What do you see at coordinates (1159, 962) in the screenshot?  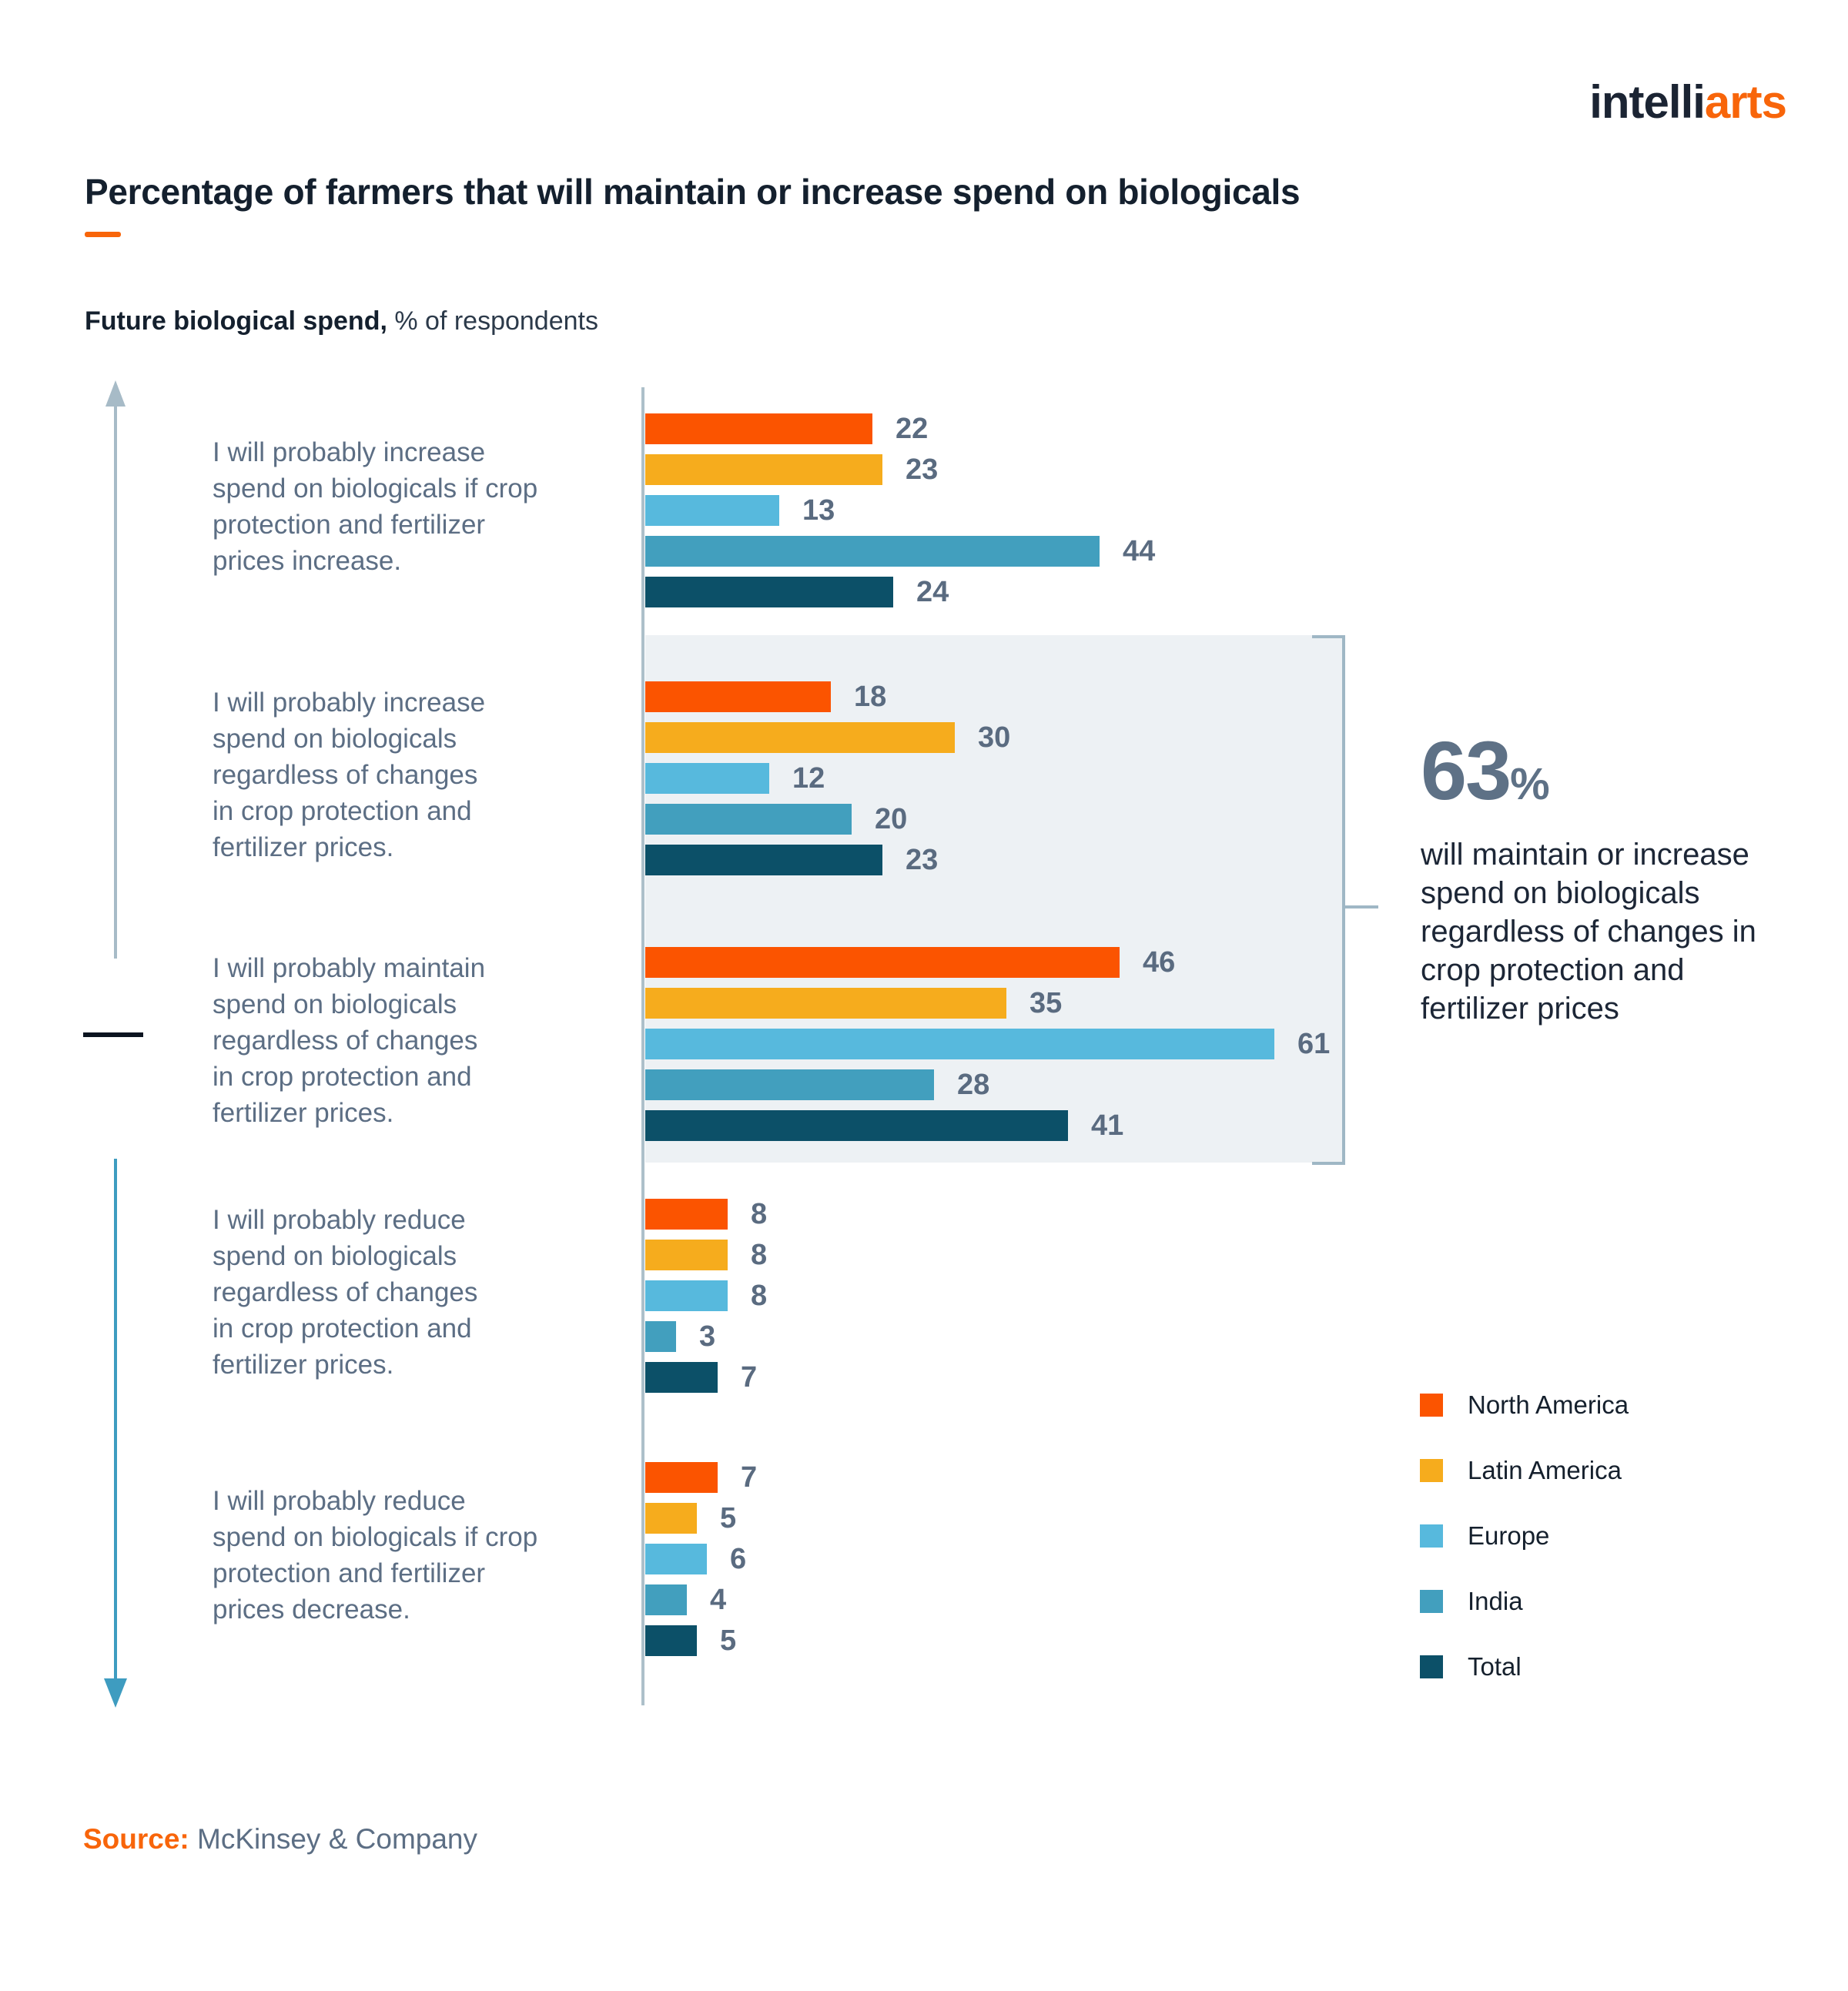 I see `bar-value-label: 46` at bounding box center [1159, 962].